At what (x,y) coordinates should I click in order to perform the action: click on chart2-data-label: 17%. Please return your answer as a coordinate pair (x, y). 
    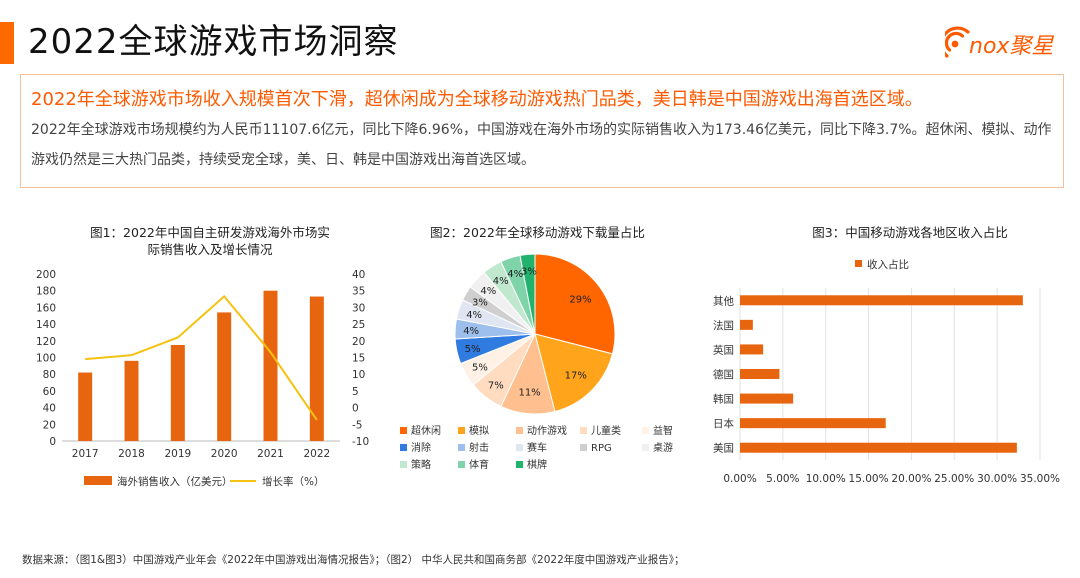
    Looking at the image, I should click on (576, 376).